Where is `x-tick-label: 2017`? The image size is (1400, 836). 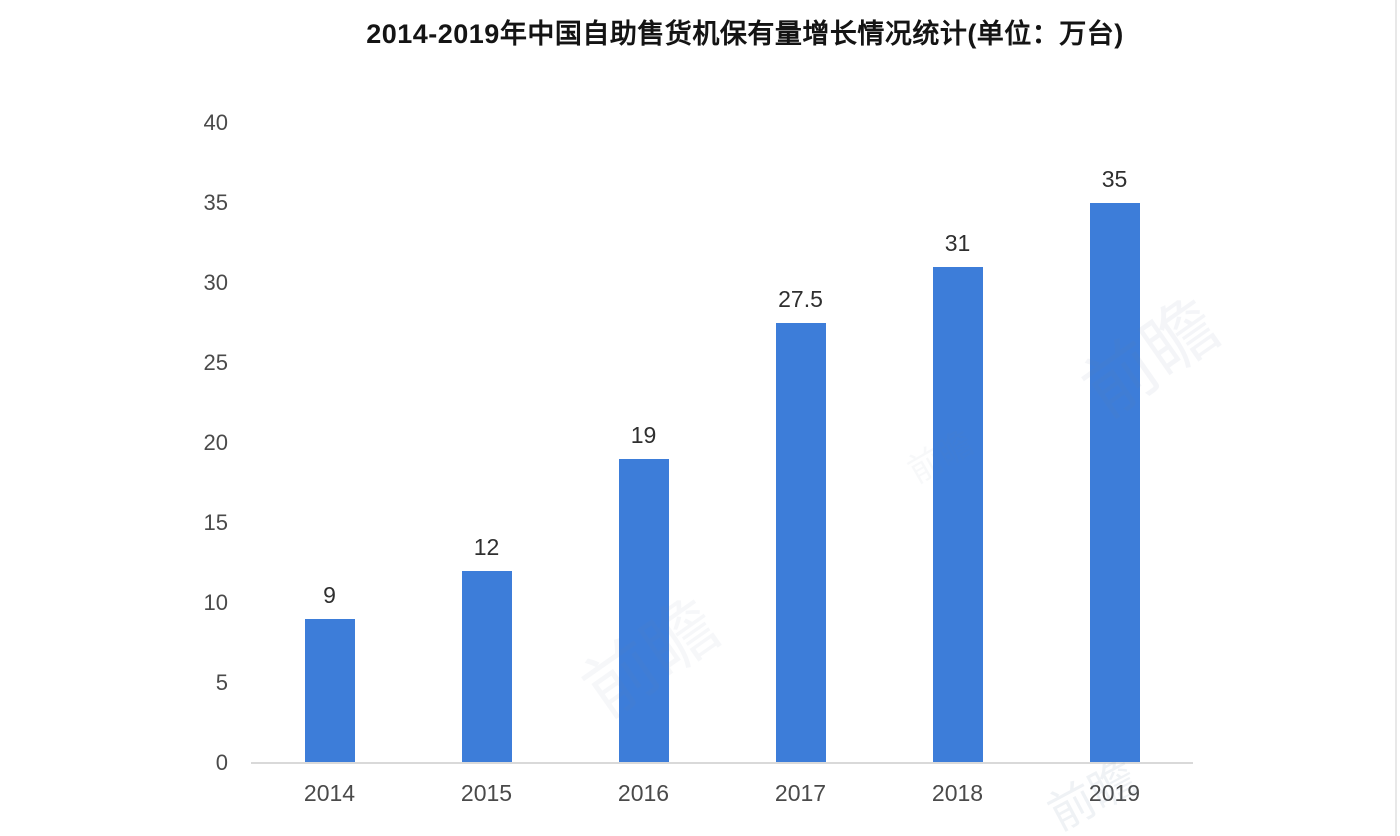
x-tick-label: 2017 is located at coordinates (800, 793).